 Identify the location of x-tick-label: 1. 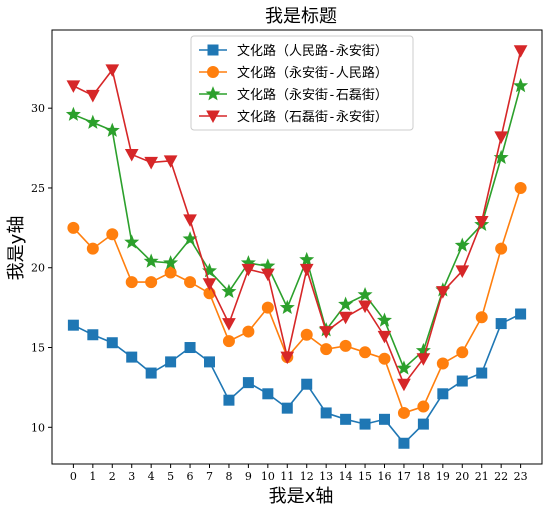
(92, 476).